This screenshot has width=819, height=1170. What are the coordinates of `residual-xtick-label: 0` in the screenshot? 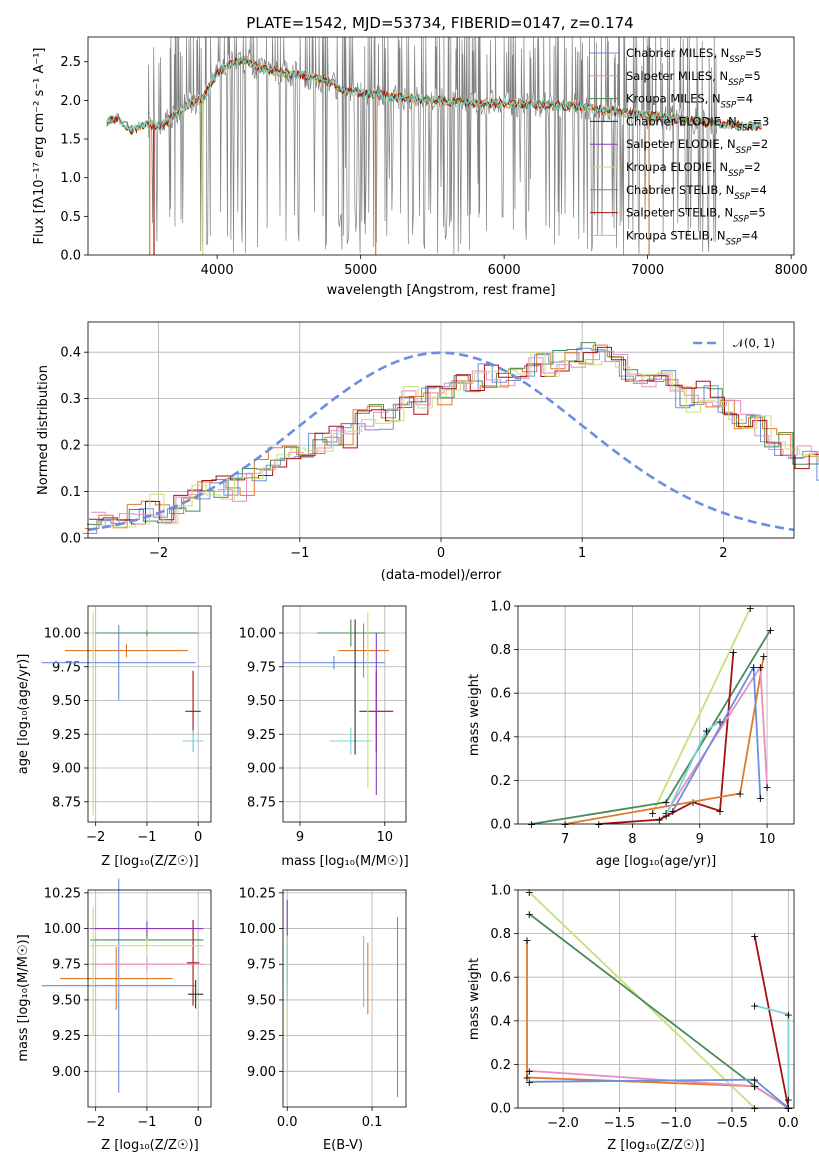 It's located at (441, 553).